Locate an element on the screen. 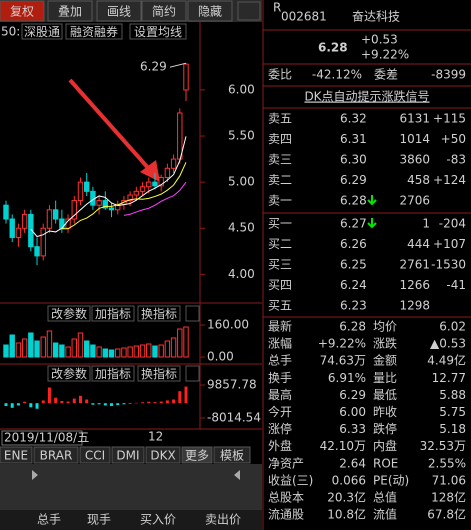 The height and width of the screenshot is (530, 471). tab: CCI is located at coordinates (95, 456).